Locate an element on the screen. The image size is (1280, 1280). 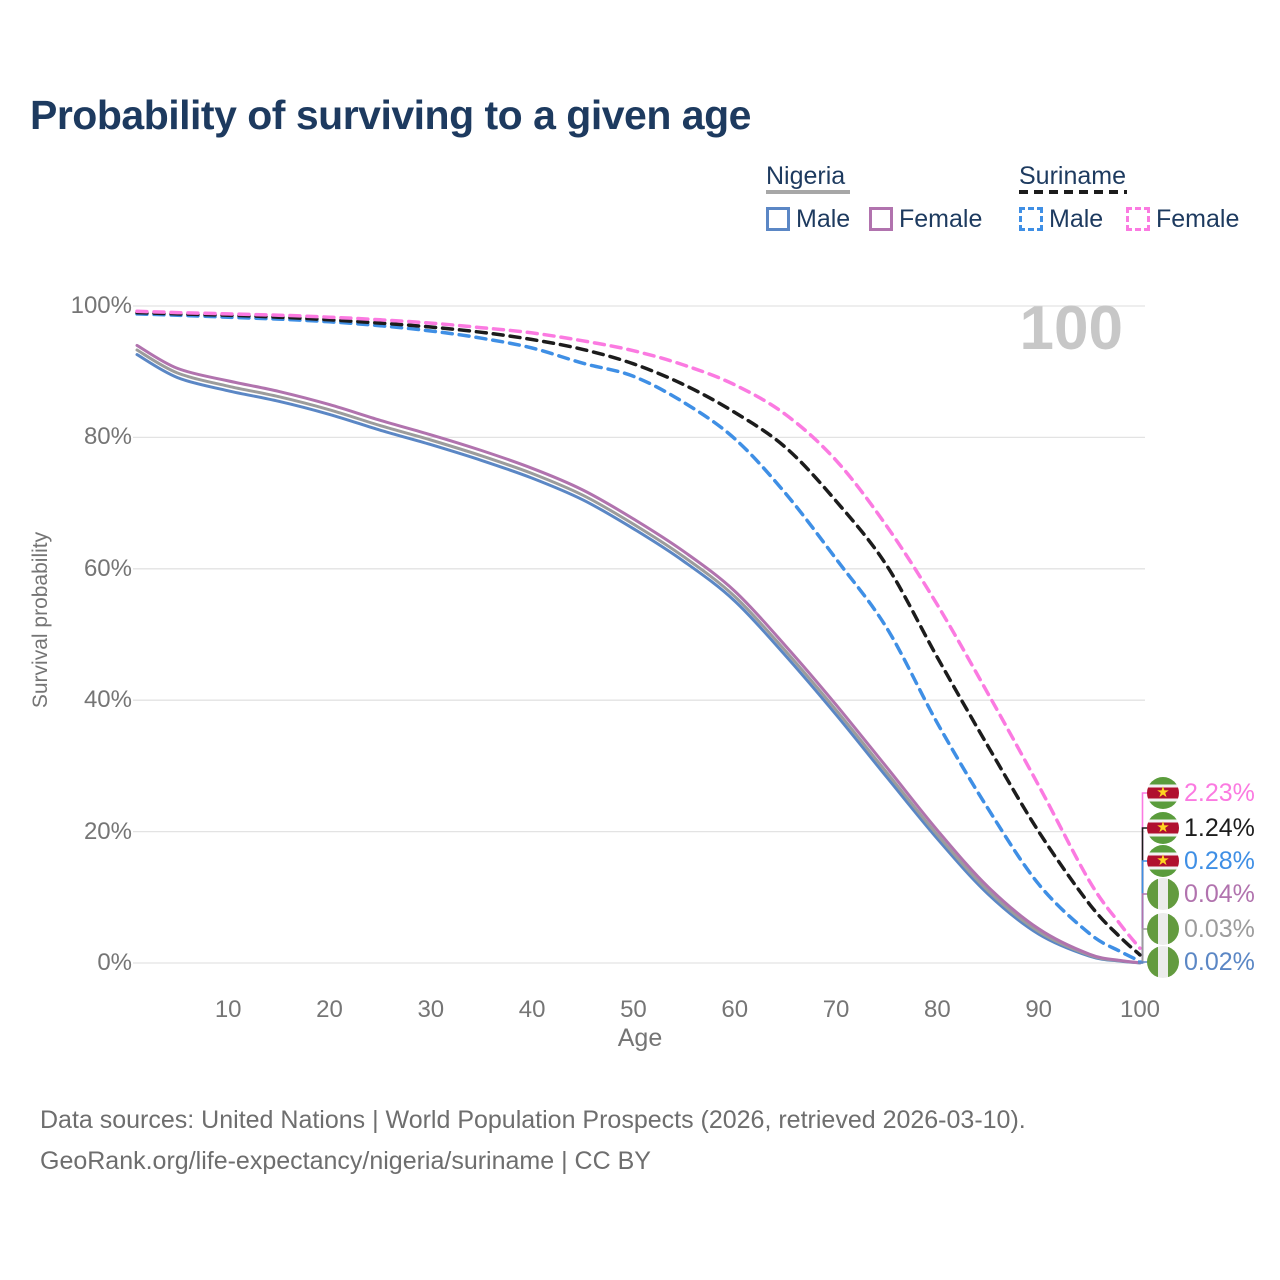
value-label: 0.28% is located at coordinates (1219, 860).